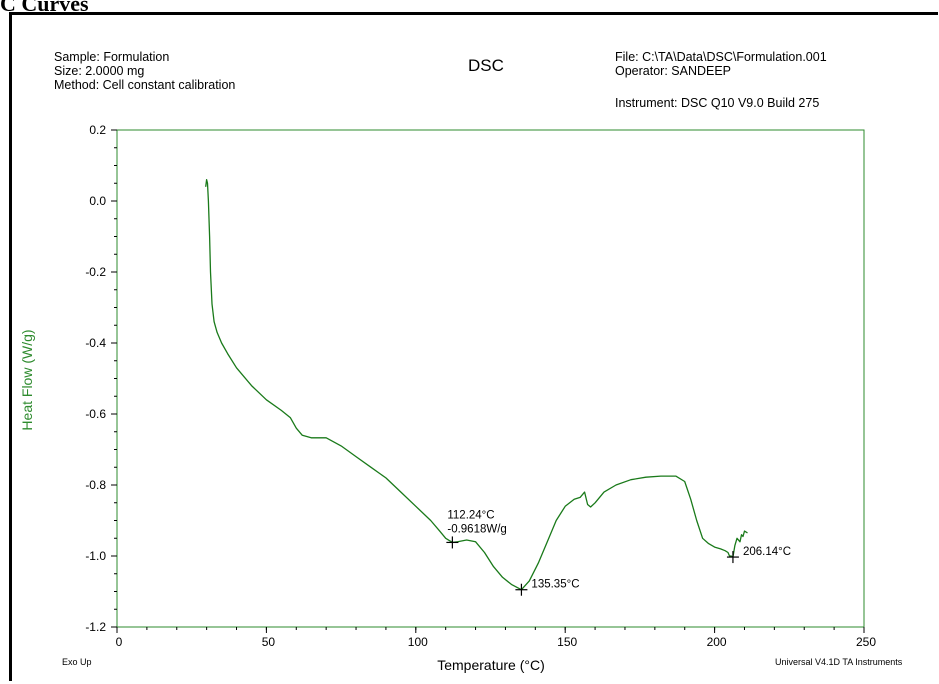 Image resolution: width=939 pixels, height=684 pixels. Describe the element at coordinates (767, 552) in the screenshot. I see `annotation-temperature: 206.14°C` at that location.